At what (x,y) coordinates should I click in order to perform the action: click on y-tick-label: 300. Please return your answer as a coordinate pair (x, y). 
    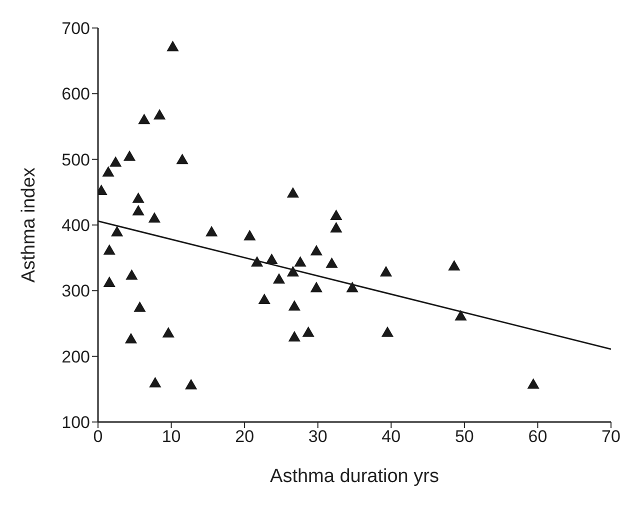
    Looking at the image, I should click on (76, 291).